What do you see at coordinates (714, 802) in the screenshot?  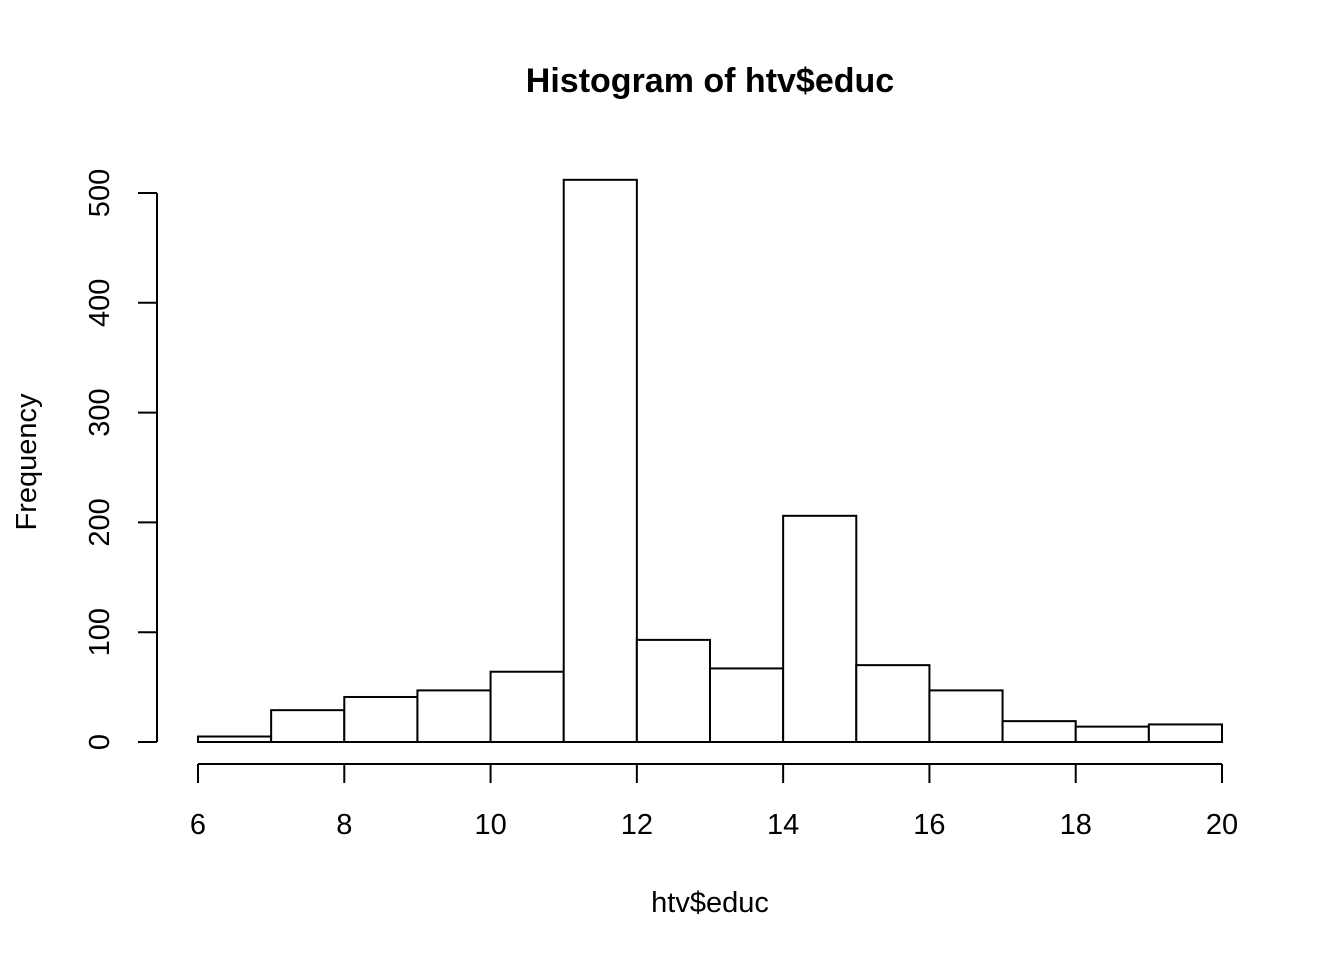 I see `x-axis: 6 8 10 12 14 16 18 20` at bounding box center [714, 802].